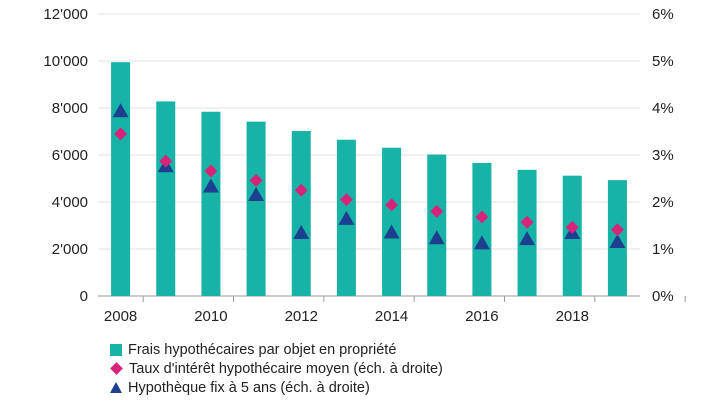 This screenshot has height=401, width=714. I want to click on y-right-tick-label: 6%, so click(663, 14).